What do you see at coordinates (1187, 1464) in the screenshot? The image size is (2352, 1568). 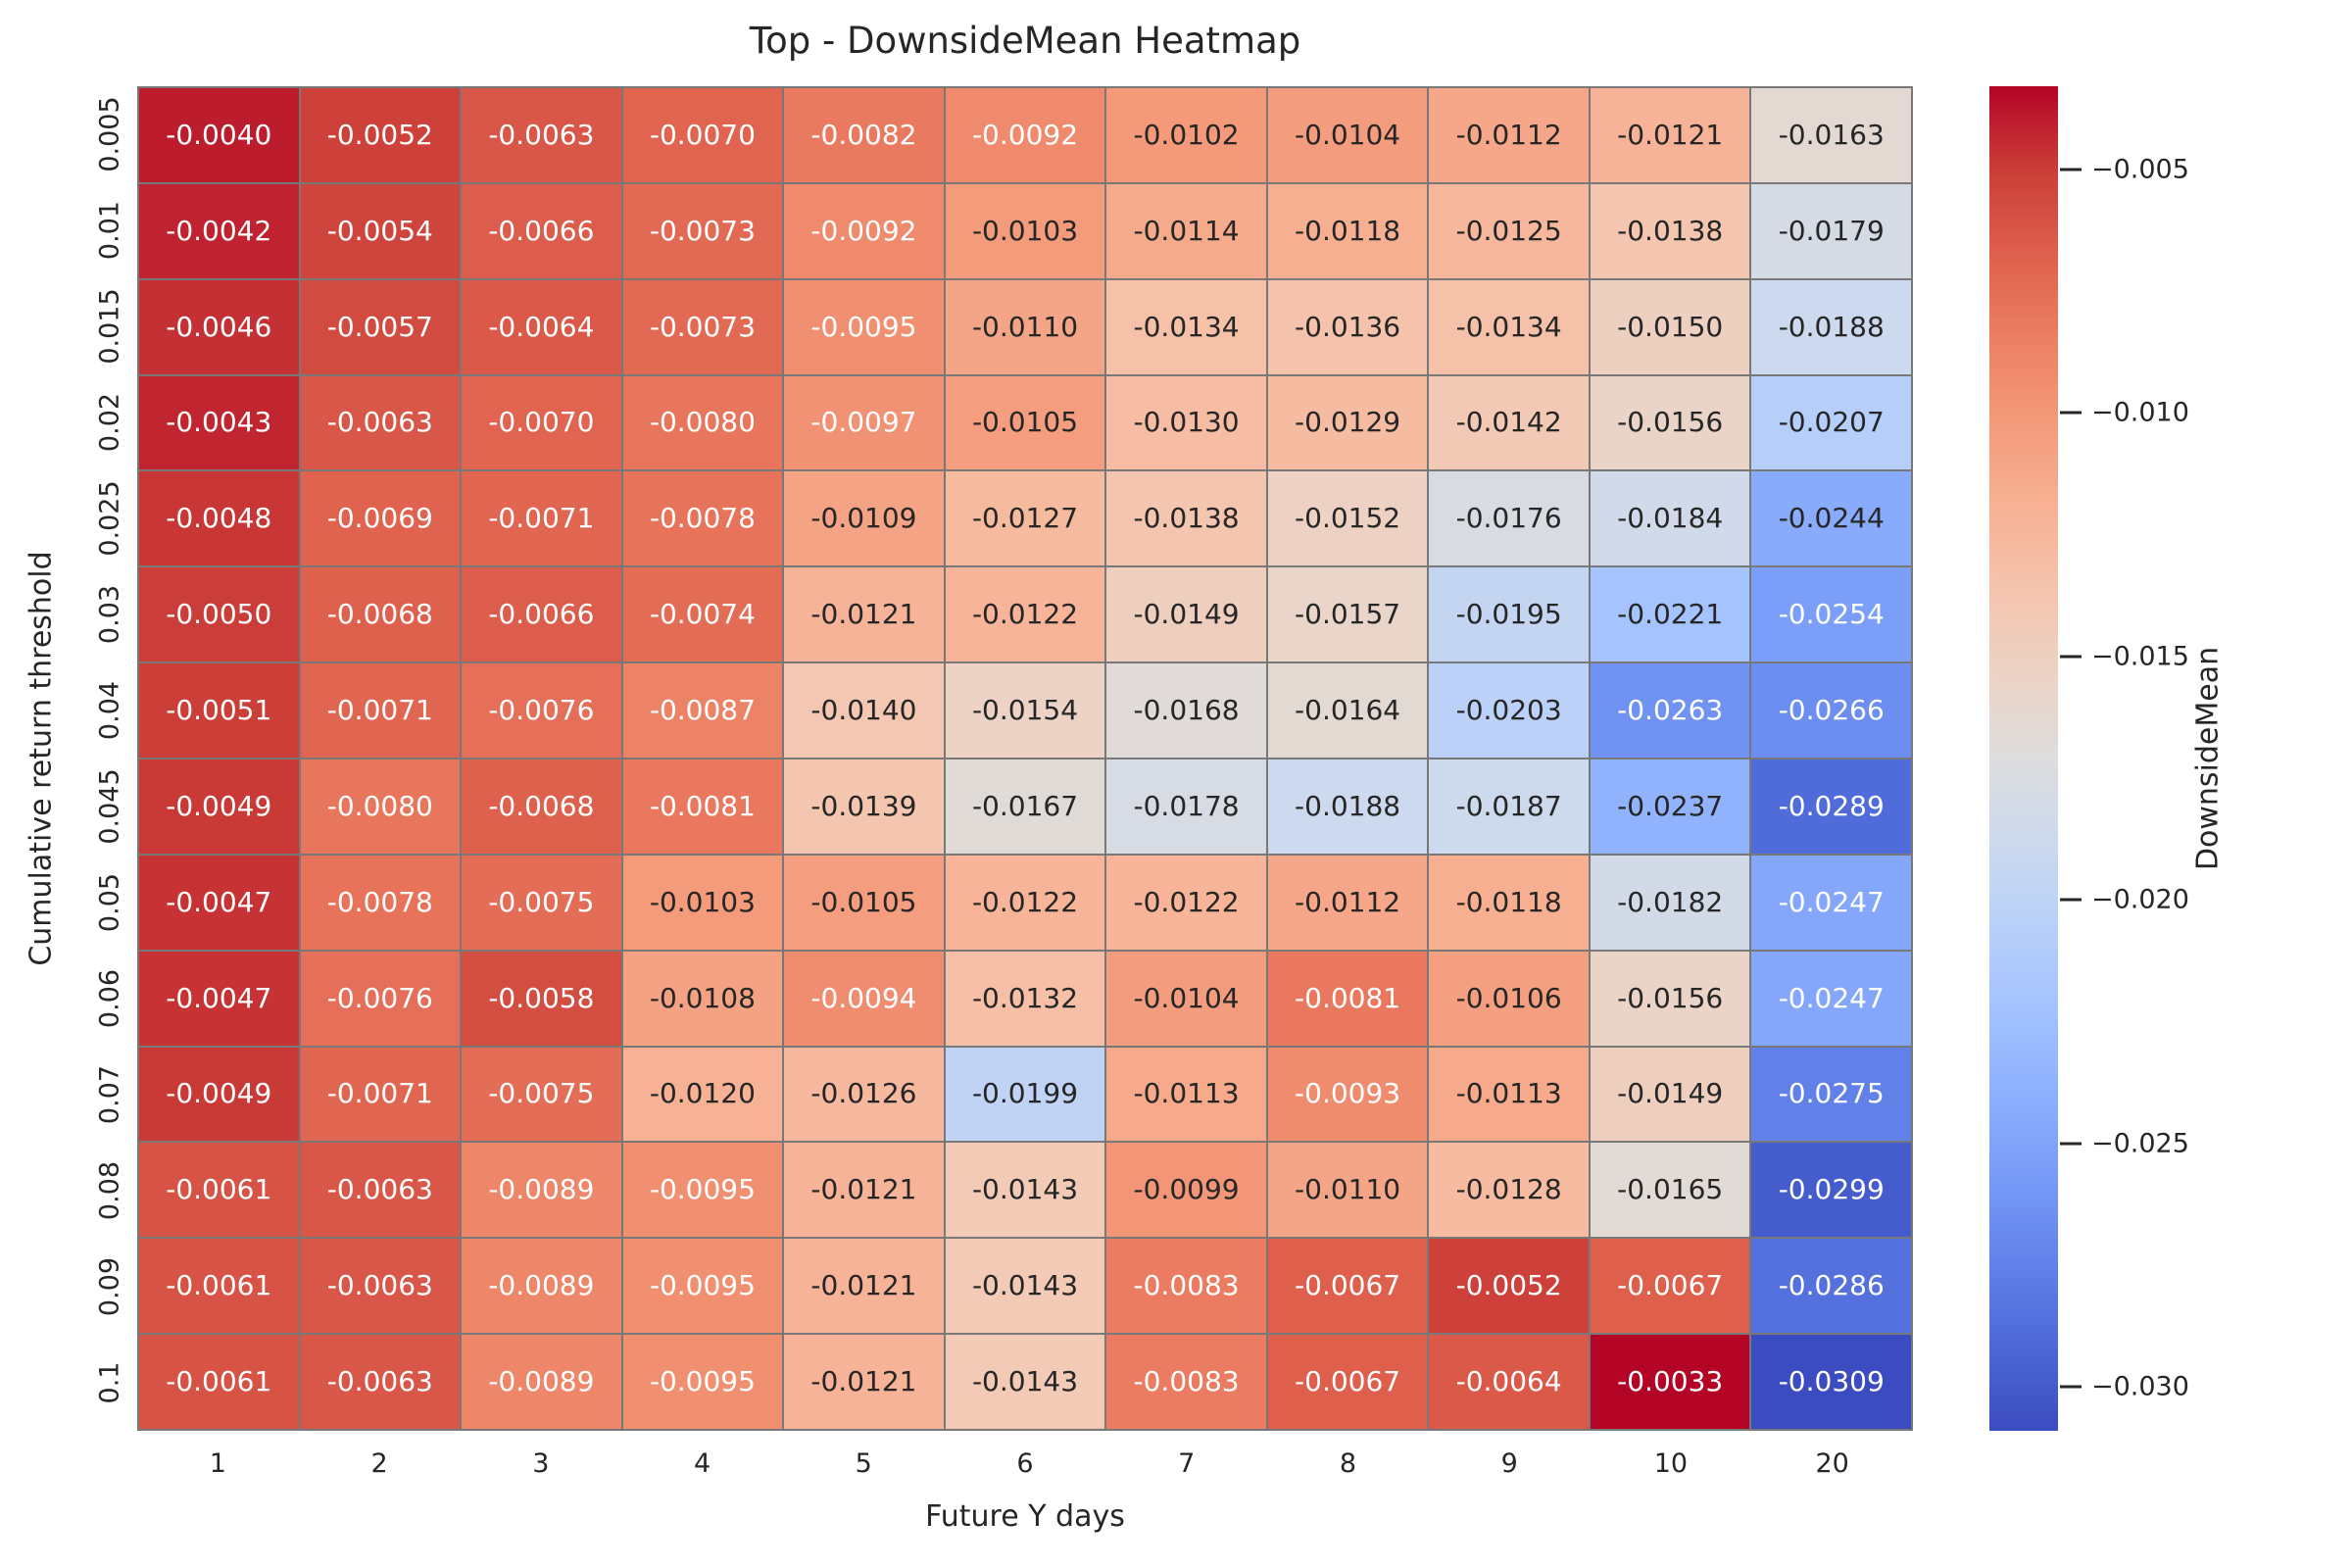 I see `x-tick-label: 7` at bounding box center [1187, 1464].